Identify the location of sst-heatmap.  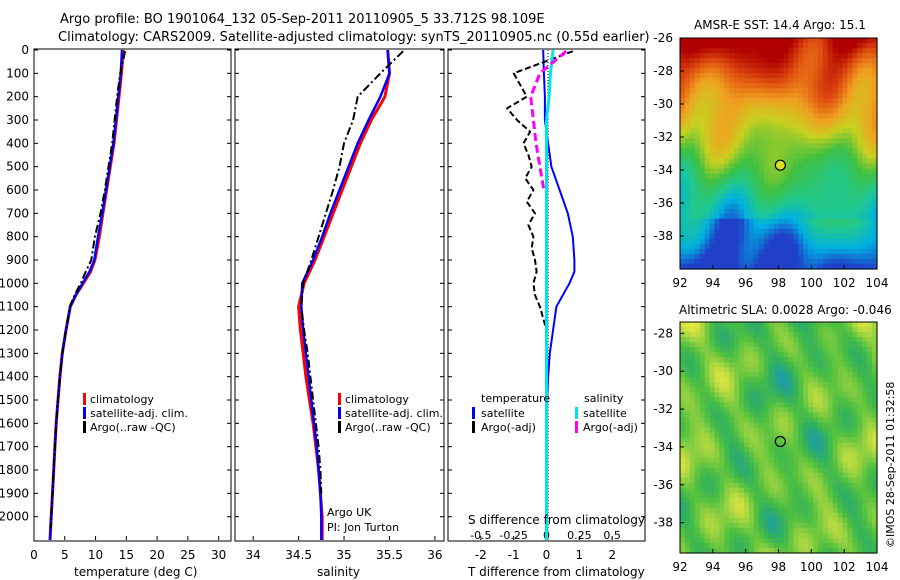
(779, 154).